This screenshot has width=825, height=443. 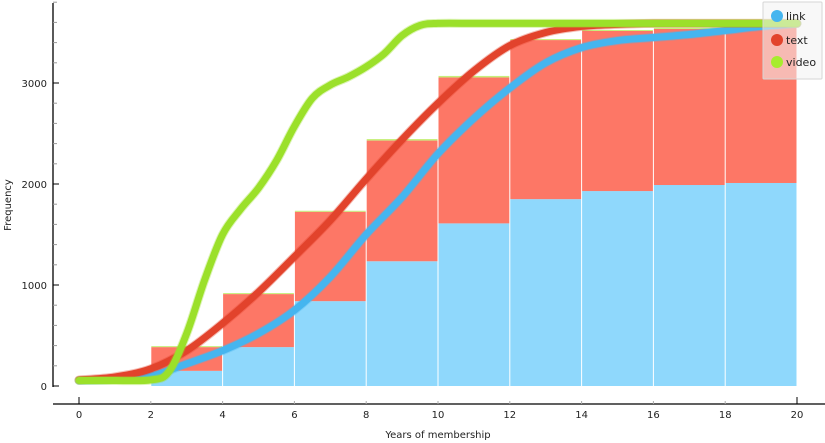 I want to click on y-axis-label: Frequency, so click(x=8, y=205).